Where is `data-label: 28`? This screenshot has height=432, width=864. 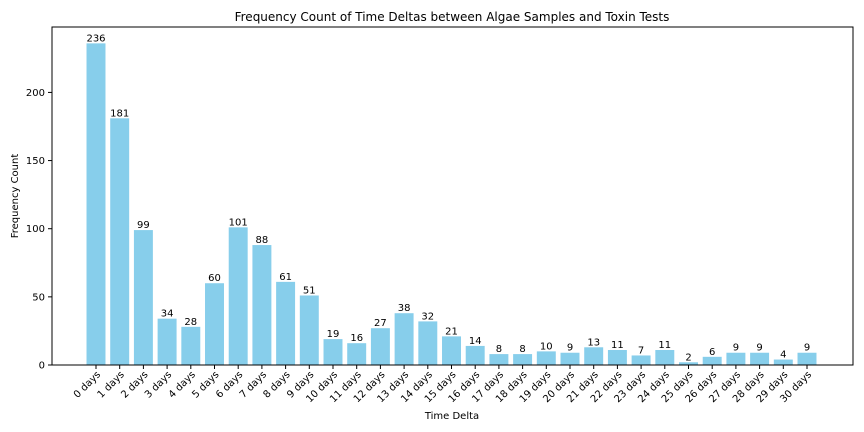 data-label: 28 is located at coordinates (190, 322).